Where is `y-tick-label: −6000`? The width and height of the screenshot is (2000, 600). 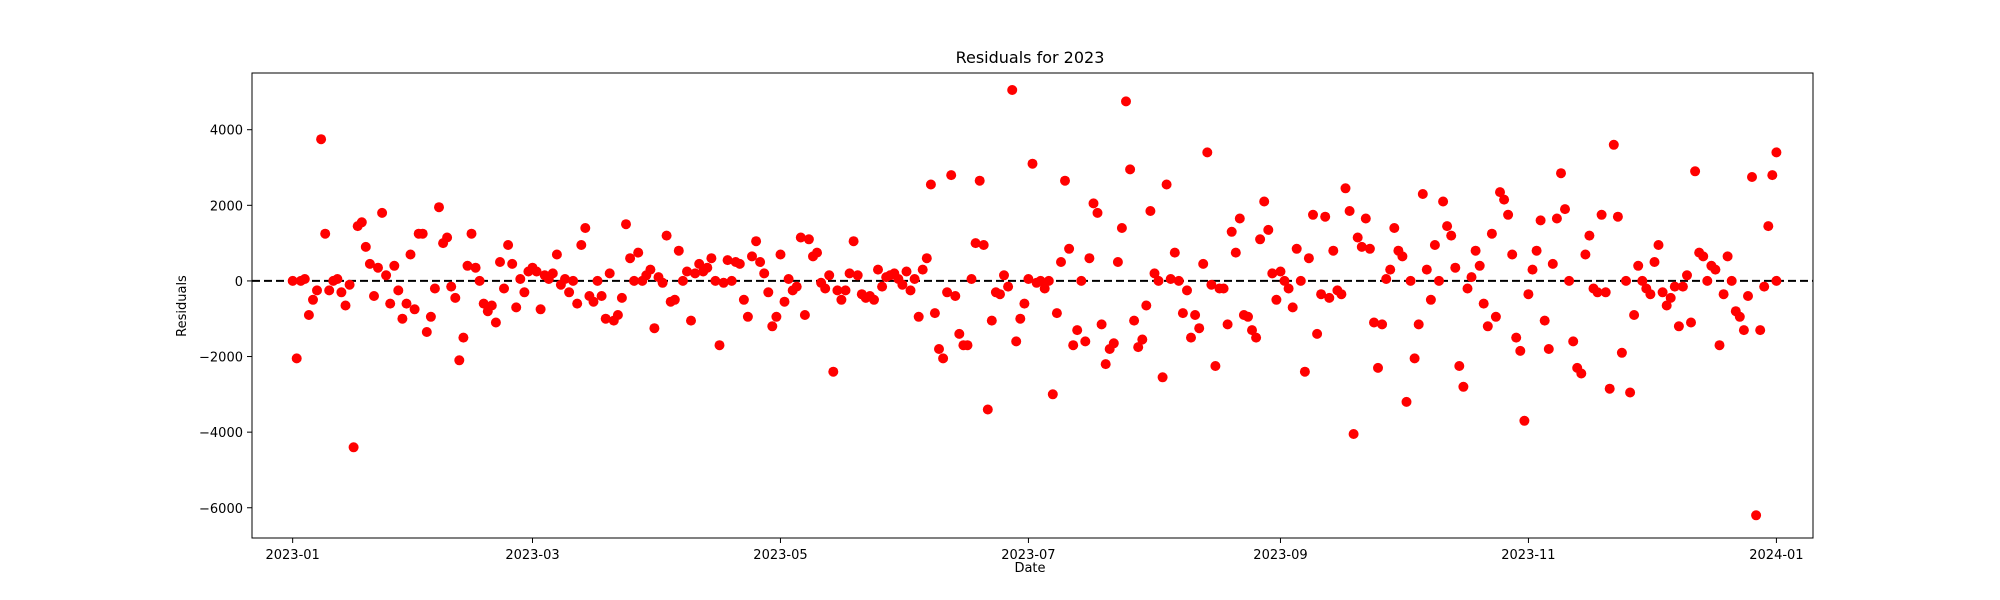 y-tick-label: −6000 is located at coordinates (221, 509).